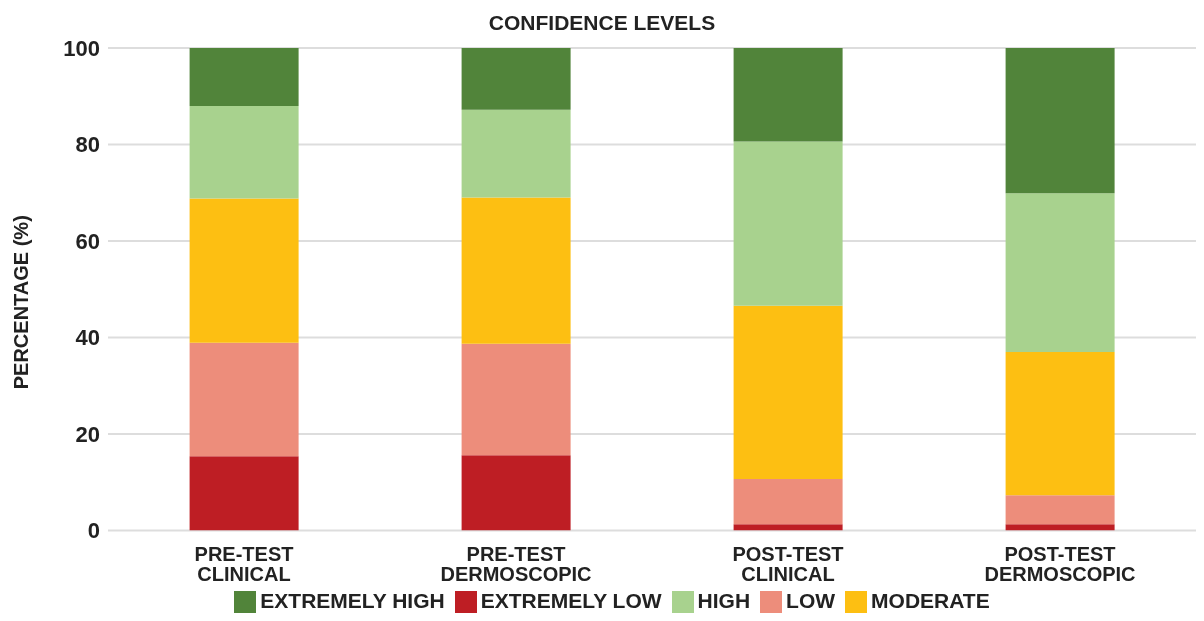  I want to click on chart-title: CONFIDENCE LEVELS, so click(602, 22).